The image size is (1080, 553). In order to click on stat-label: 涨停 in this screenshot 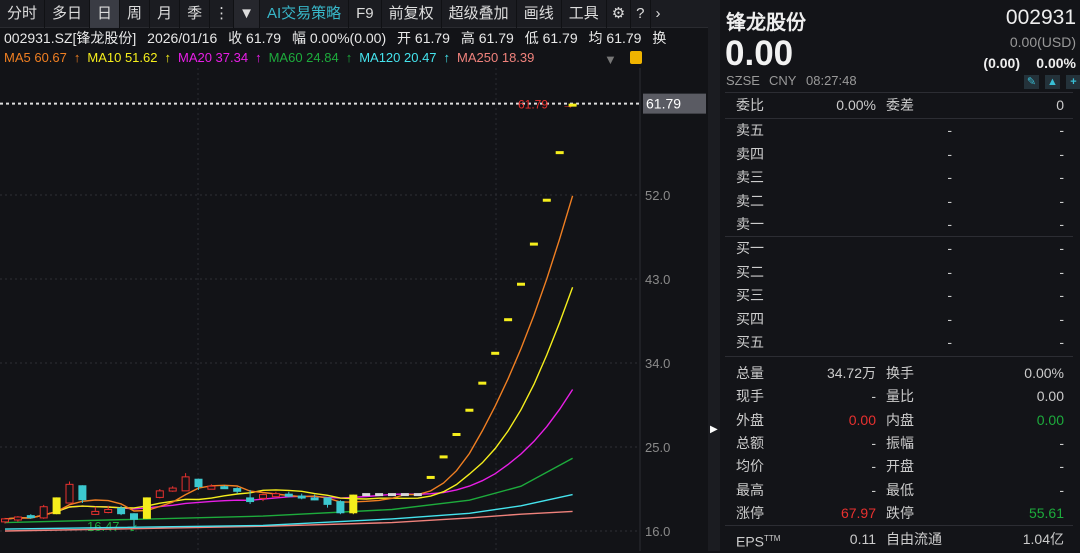, I will do `click(750, 512)`.